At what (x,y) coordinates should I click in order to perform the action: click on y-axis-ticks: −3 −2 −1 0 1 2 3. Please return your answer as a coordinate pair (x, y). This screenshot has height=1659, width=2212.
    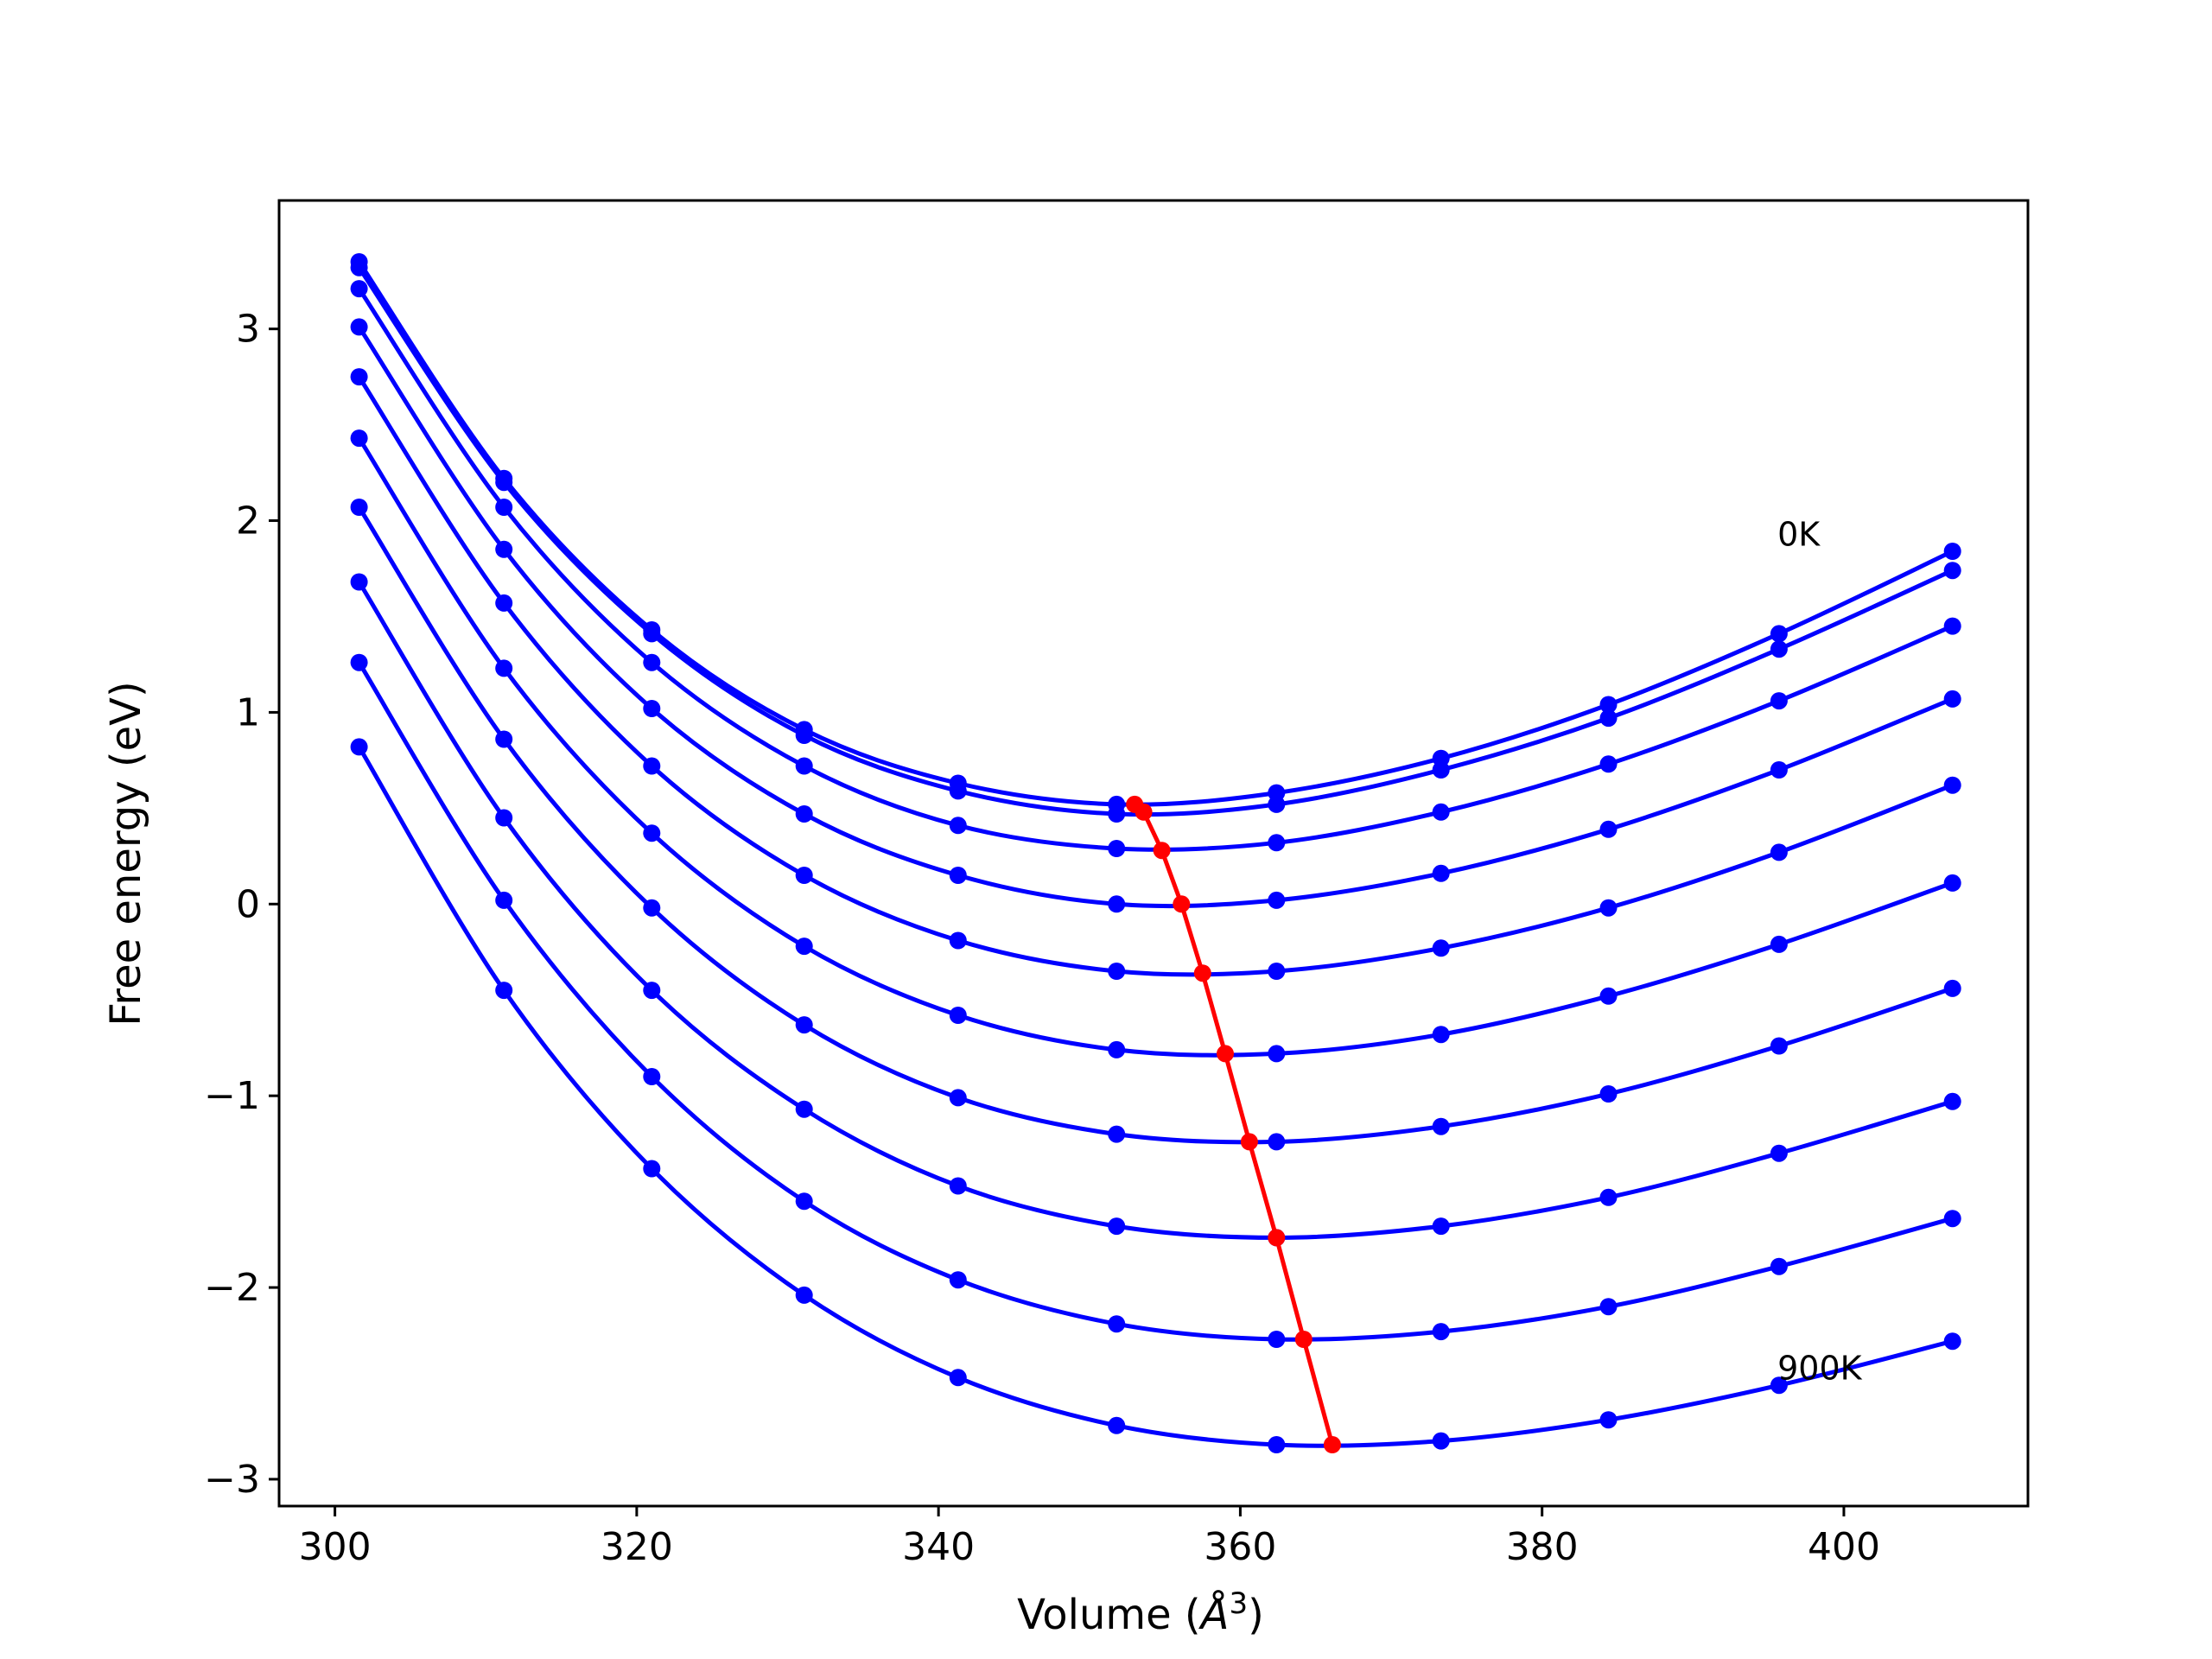
    Looking at the image, I should click on (241, 905).